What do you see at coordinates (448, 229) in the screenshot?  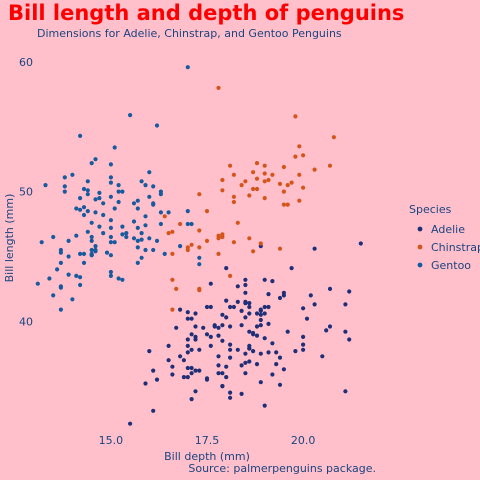 I see `legend-label-adelie: Adelie` at bounding box center [448, 229].